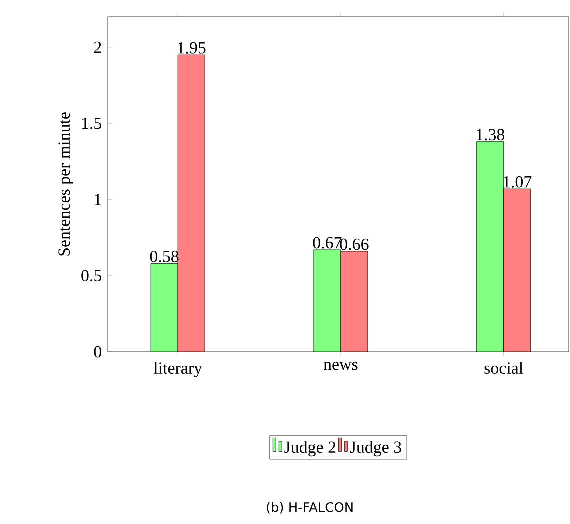 The image size is (570, 524). Describe the element at coordinates (518, 182) in the screenshot. I see `data-label: 1.07` at that location.